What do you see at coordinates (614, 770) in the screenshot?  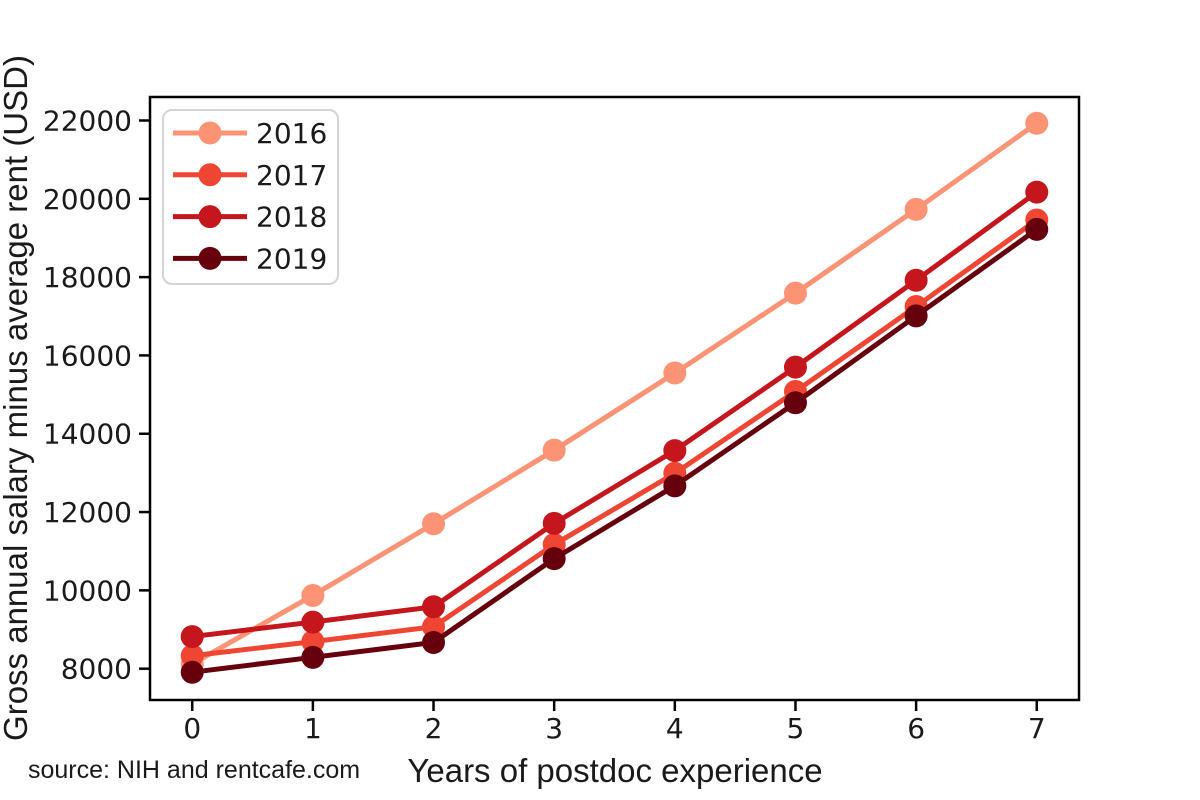 I see `x-axis-label: Years of postdoc experience` at bounding box center [614, 770].